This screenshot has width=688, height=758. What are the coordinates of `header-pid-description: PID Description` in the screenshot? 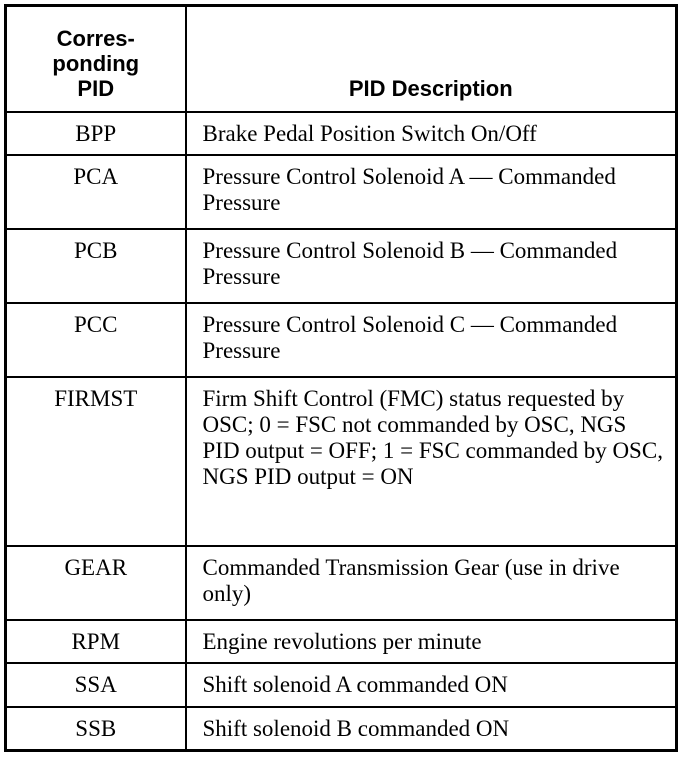 It's located at (431, 58).